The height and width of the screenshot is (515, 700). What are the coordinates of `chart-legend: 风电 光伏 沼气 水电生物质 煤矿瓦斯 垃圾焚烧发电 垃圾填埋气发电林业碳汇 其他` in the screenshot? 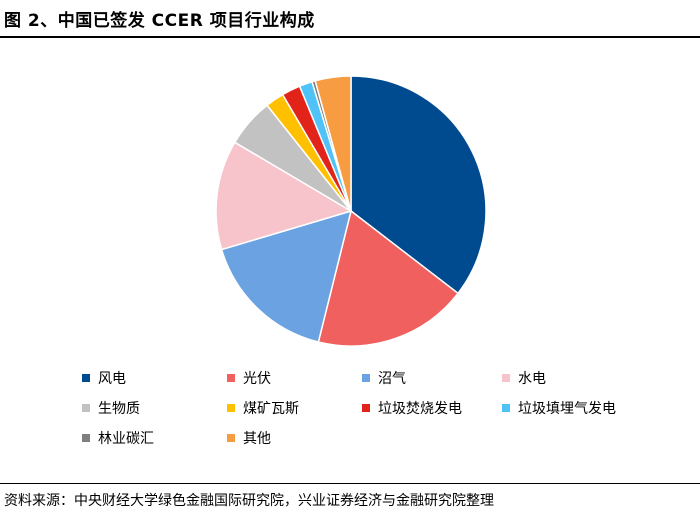 It's located at (382, 408).